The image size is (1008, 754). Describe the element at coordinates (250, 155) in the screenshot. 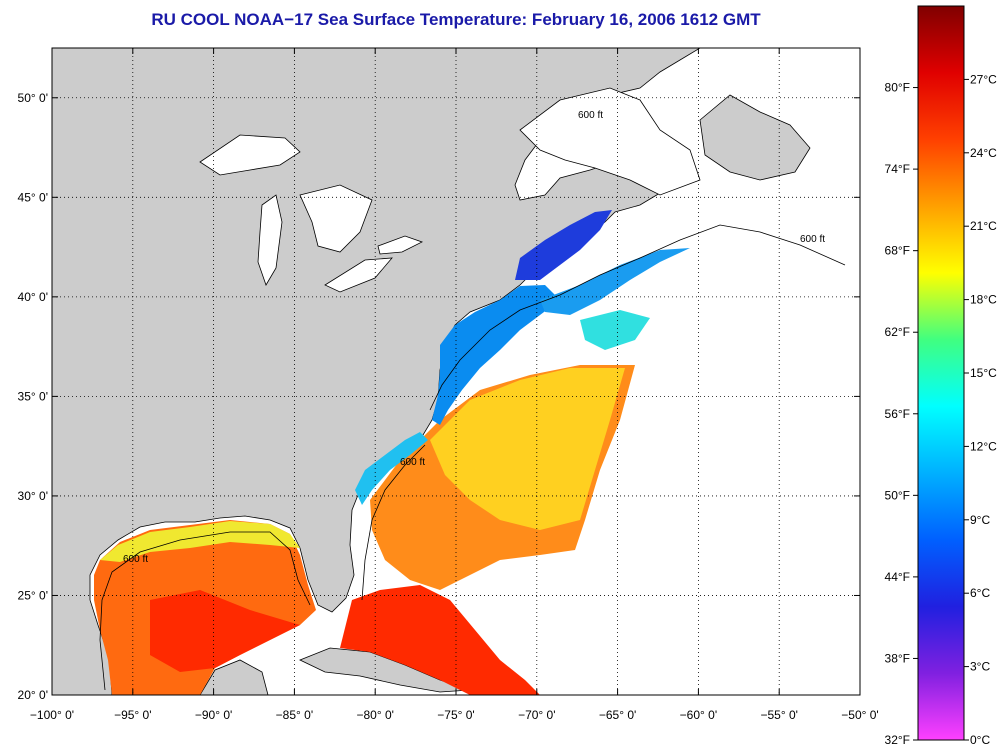

I see `lake-superior` at that location.